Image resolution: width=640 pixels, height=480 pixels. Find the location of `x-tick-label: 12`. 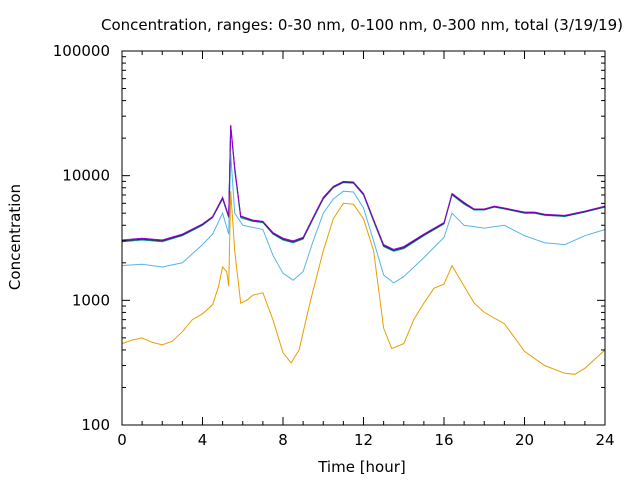

x-tick-label: 12 is located at coordinates (363, 440).